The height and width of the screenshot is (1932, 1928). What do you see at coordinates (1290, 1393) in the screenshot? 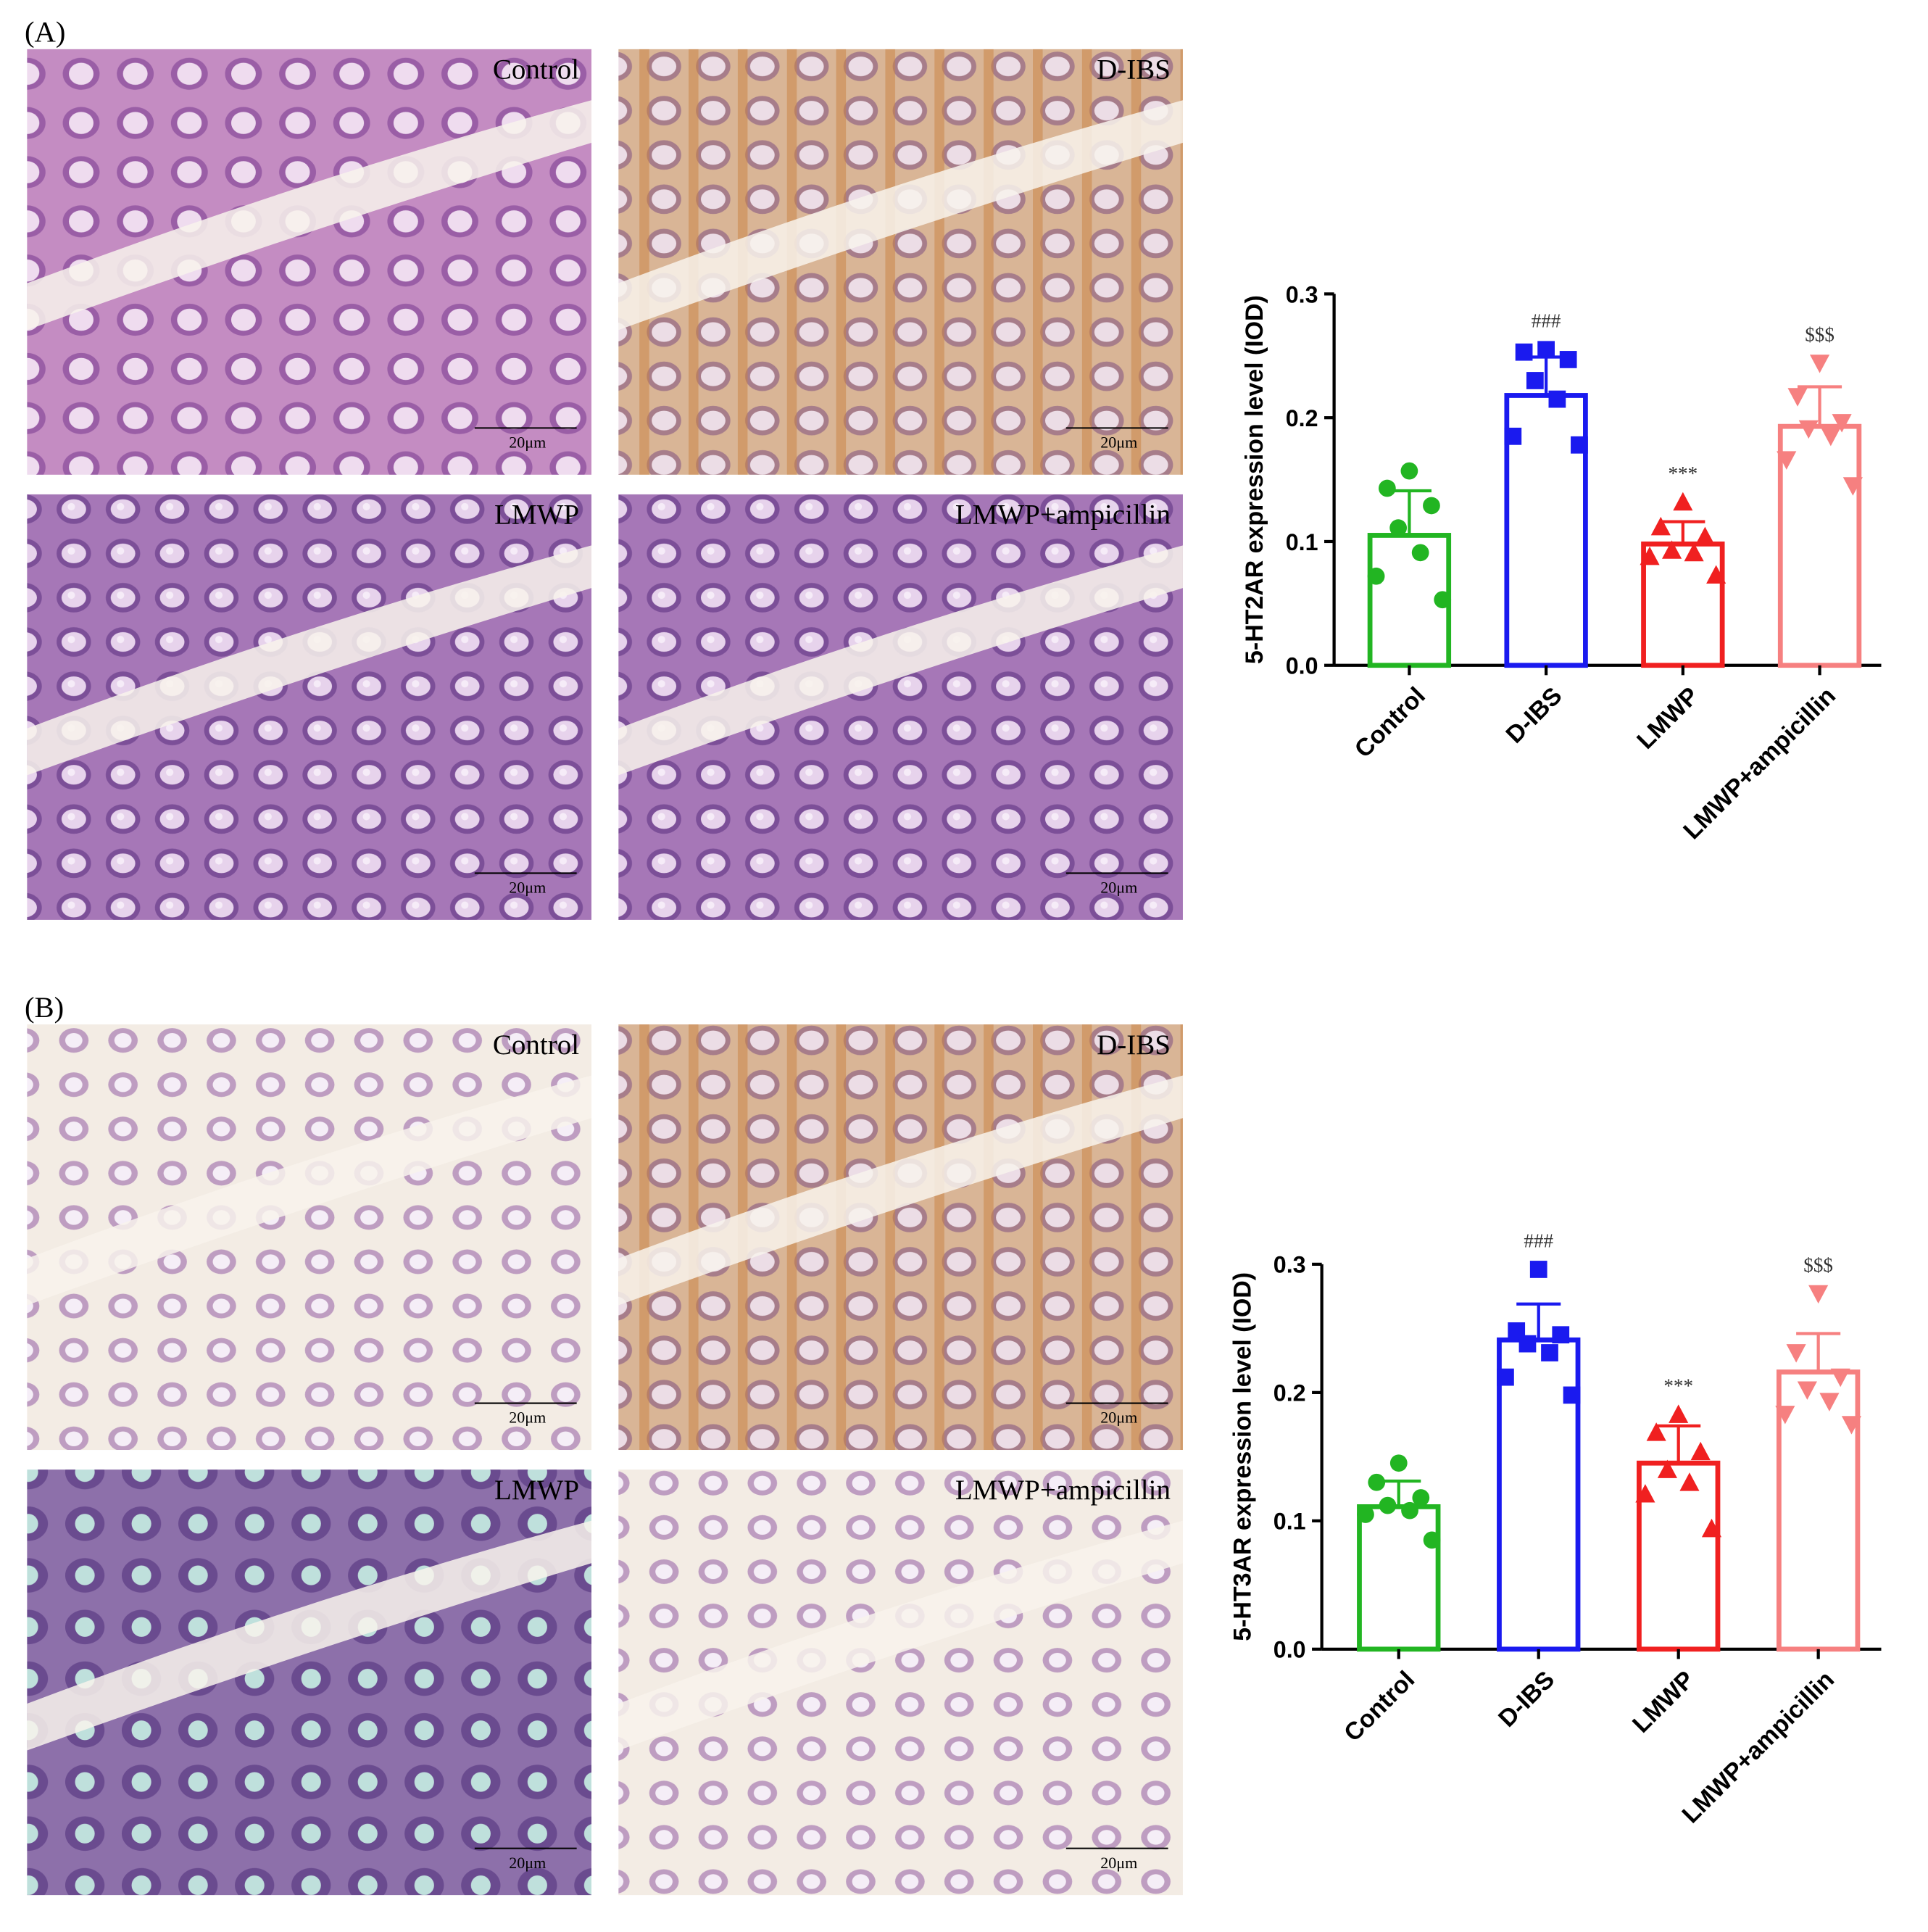
I see `y-tick-label: 0.2` at bounding box center [1290, 1393].